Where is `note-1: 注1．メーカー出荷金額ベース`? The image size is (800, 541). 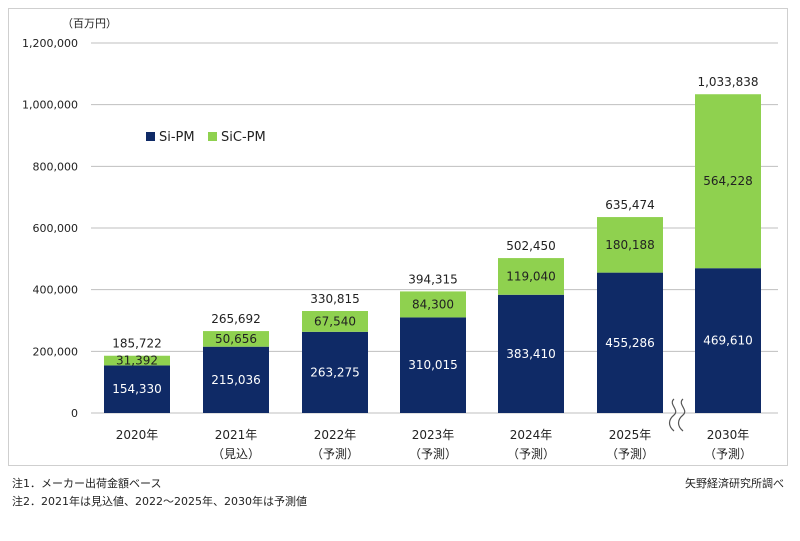
note-1: 注1．メーカー出荷金額ベース is located at coordinates (87, 483).